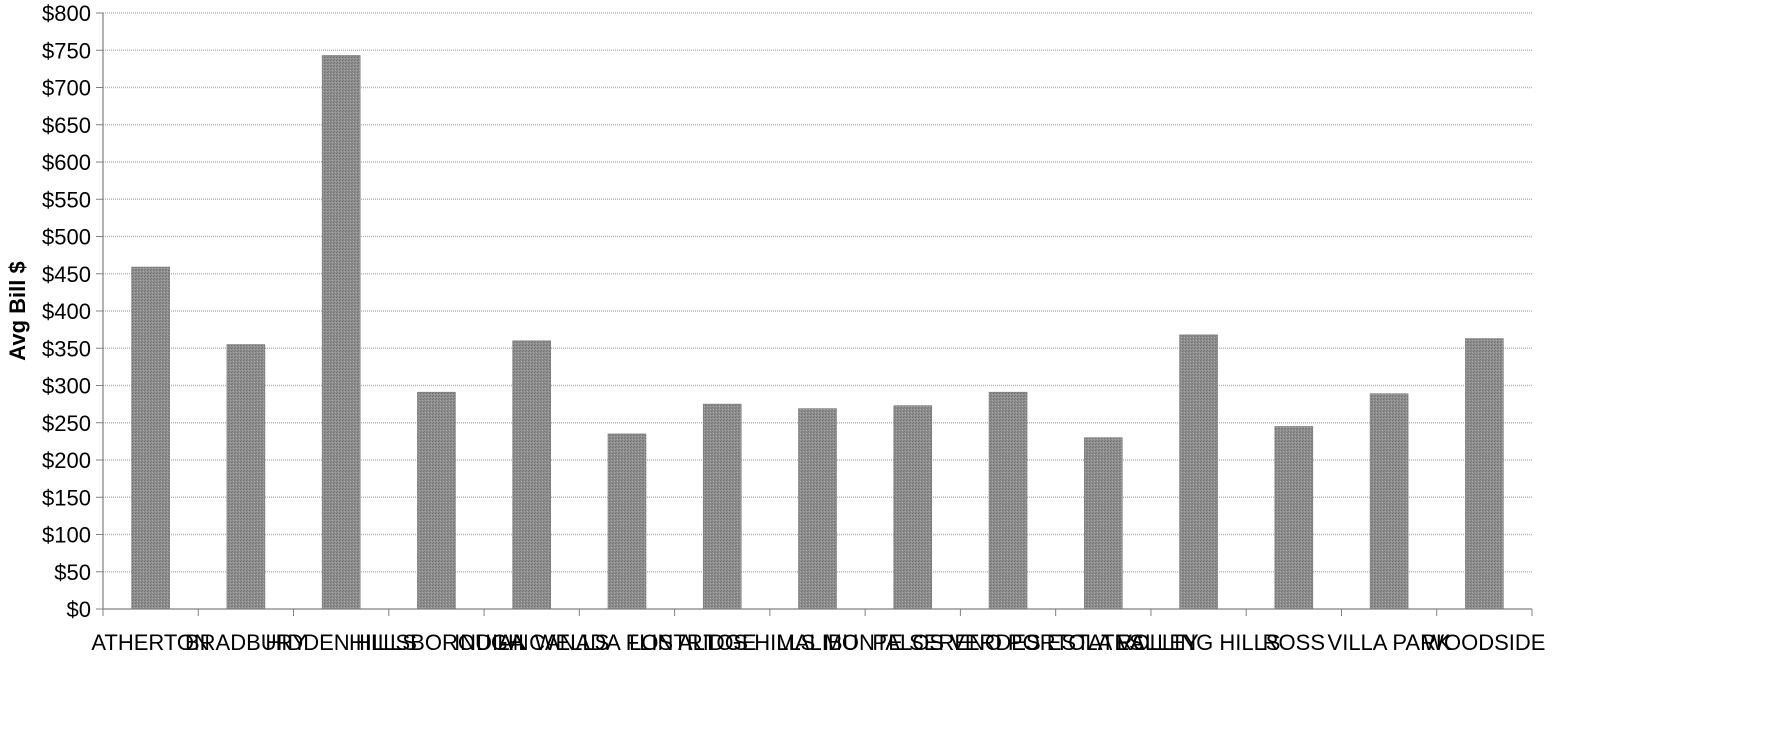  I want to click on y-tick-label: $400, so click(66, 311).